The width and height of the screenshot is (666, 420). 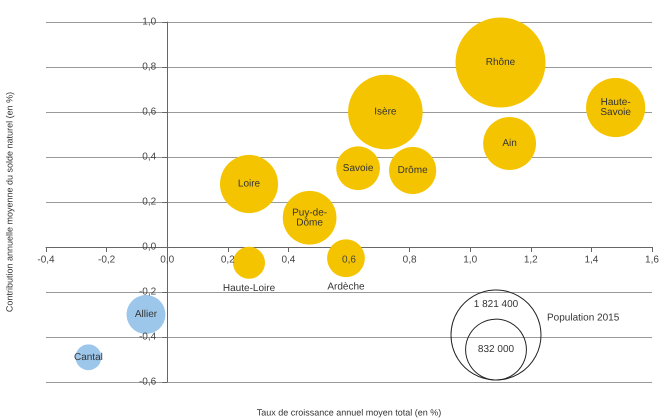 What do you see at coordinates (591, 260) in the screenshot?
I see `x-tick-label: 1,4` at bounding box center [591, 260].